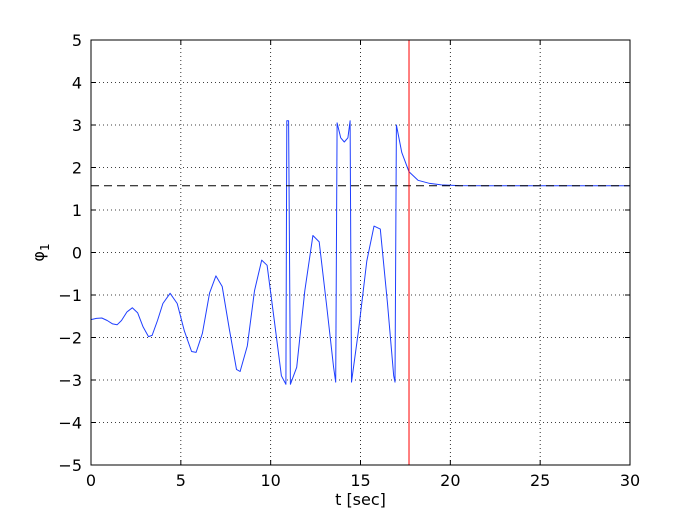 The width and height of the screenshot is (698, 525). Describe the element at coordinates (270, 480) in the screenshot. I see `x-tick-label: 10` at that location.